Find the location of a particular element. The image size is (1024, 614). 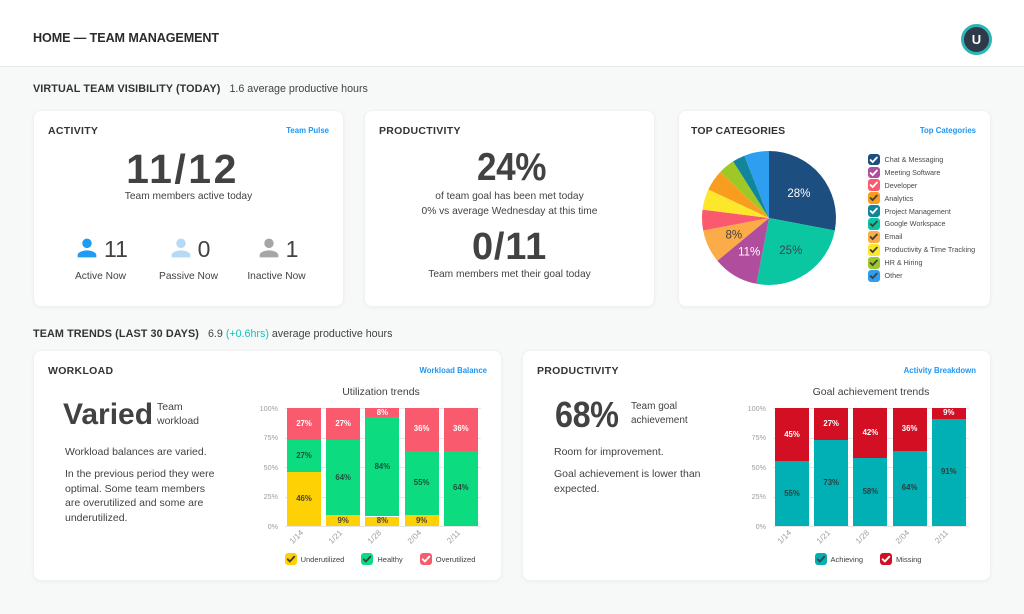

svg-text: 8% is located at coordinates (733, 236).